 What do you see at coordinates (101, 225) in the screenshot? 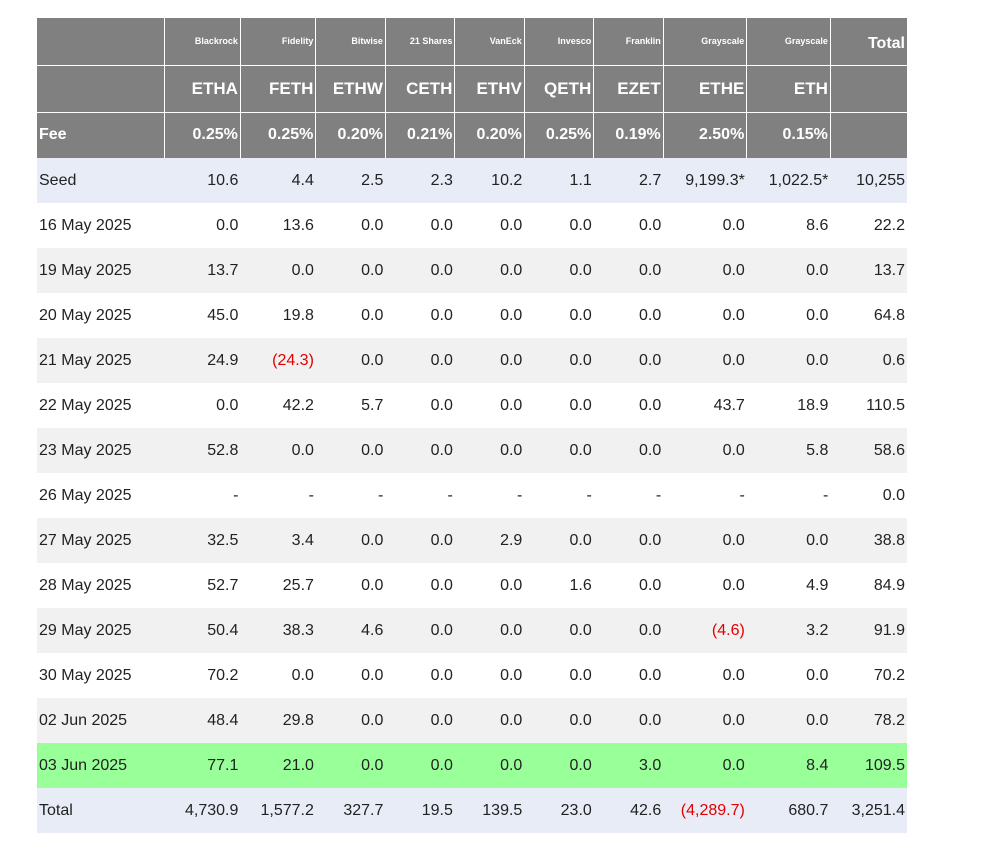
I see `row-label: 16 May 2025` at bounding box center [101, 225].